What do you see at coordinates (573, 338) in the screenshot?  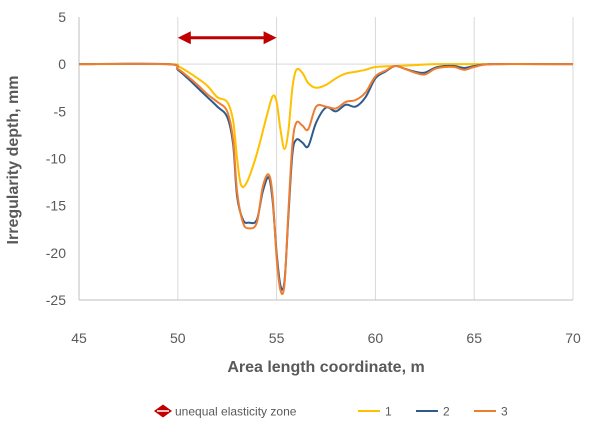 I see `x-tick-label: 70` at bounding box center [573, 338].